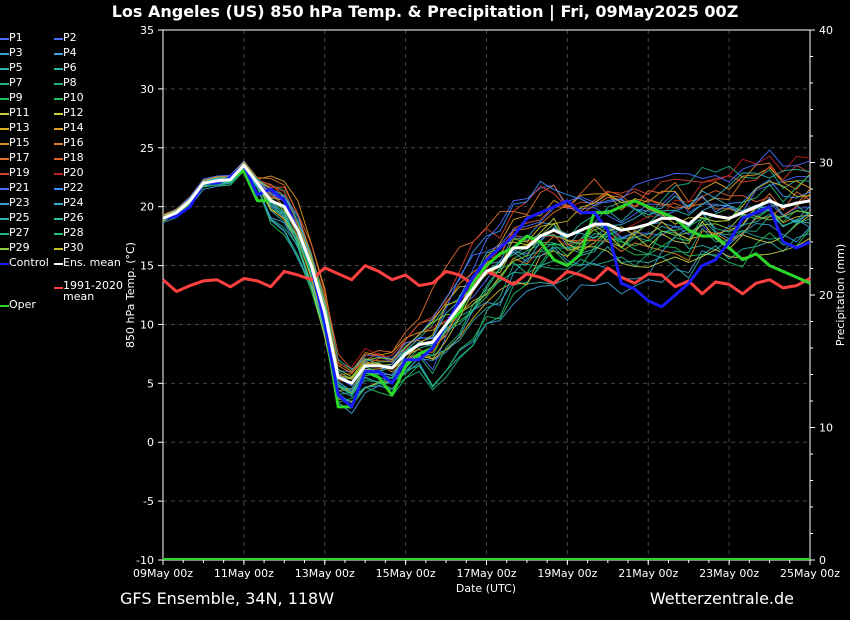  Describe the element at coordinates (150, 442) in the screenshot. I see `y-tick-label: 0` at that location.